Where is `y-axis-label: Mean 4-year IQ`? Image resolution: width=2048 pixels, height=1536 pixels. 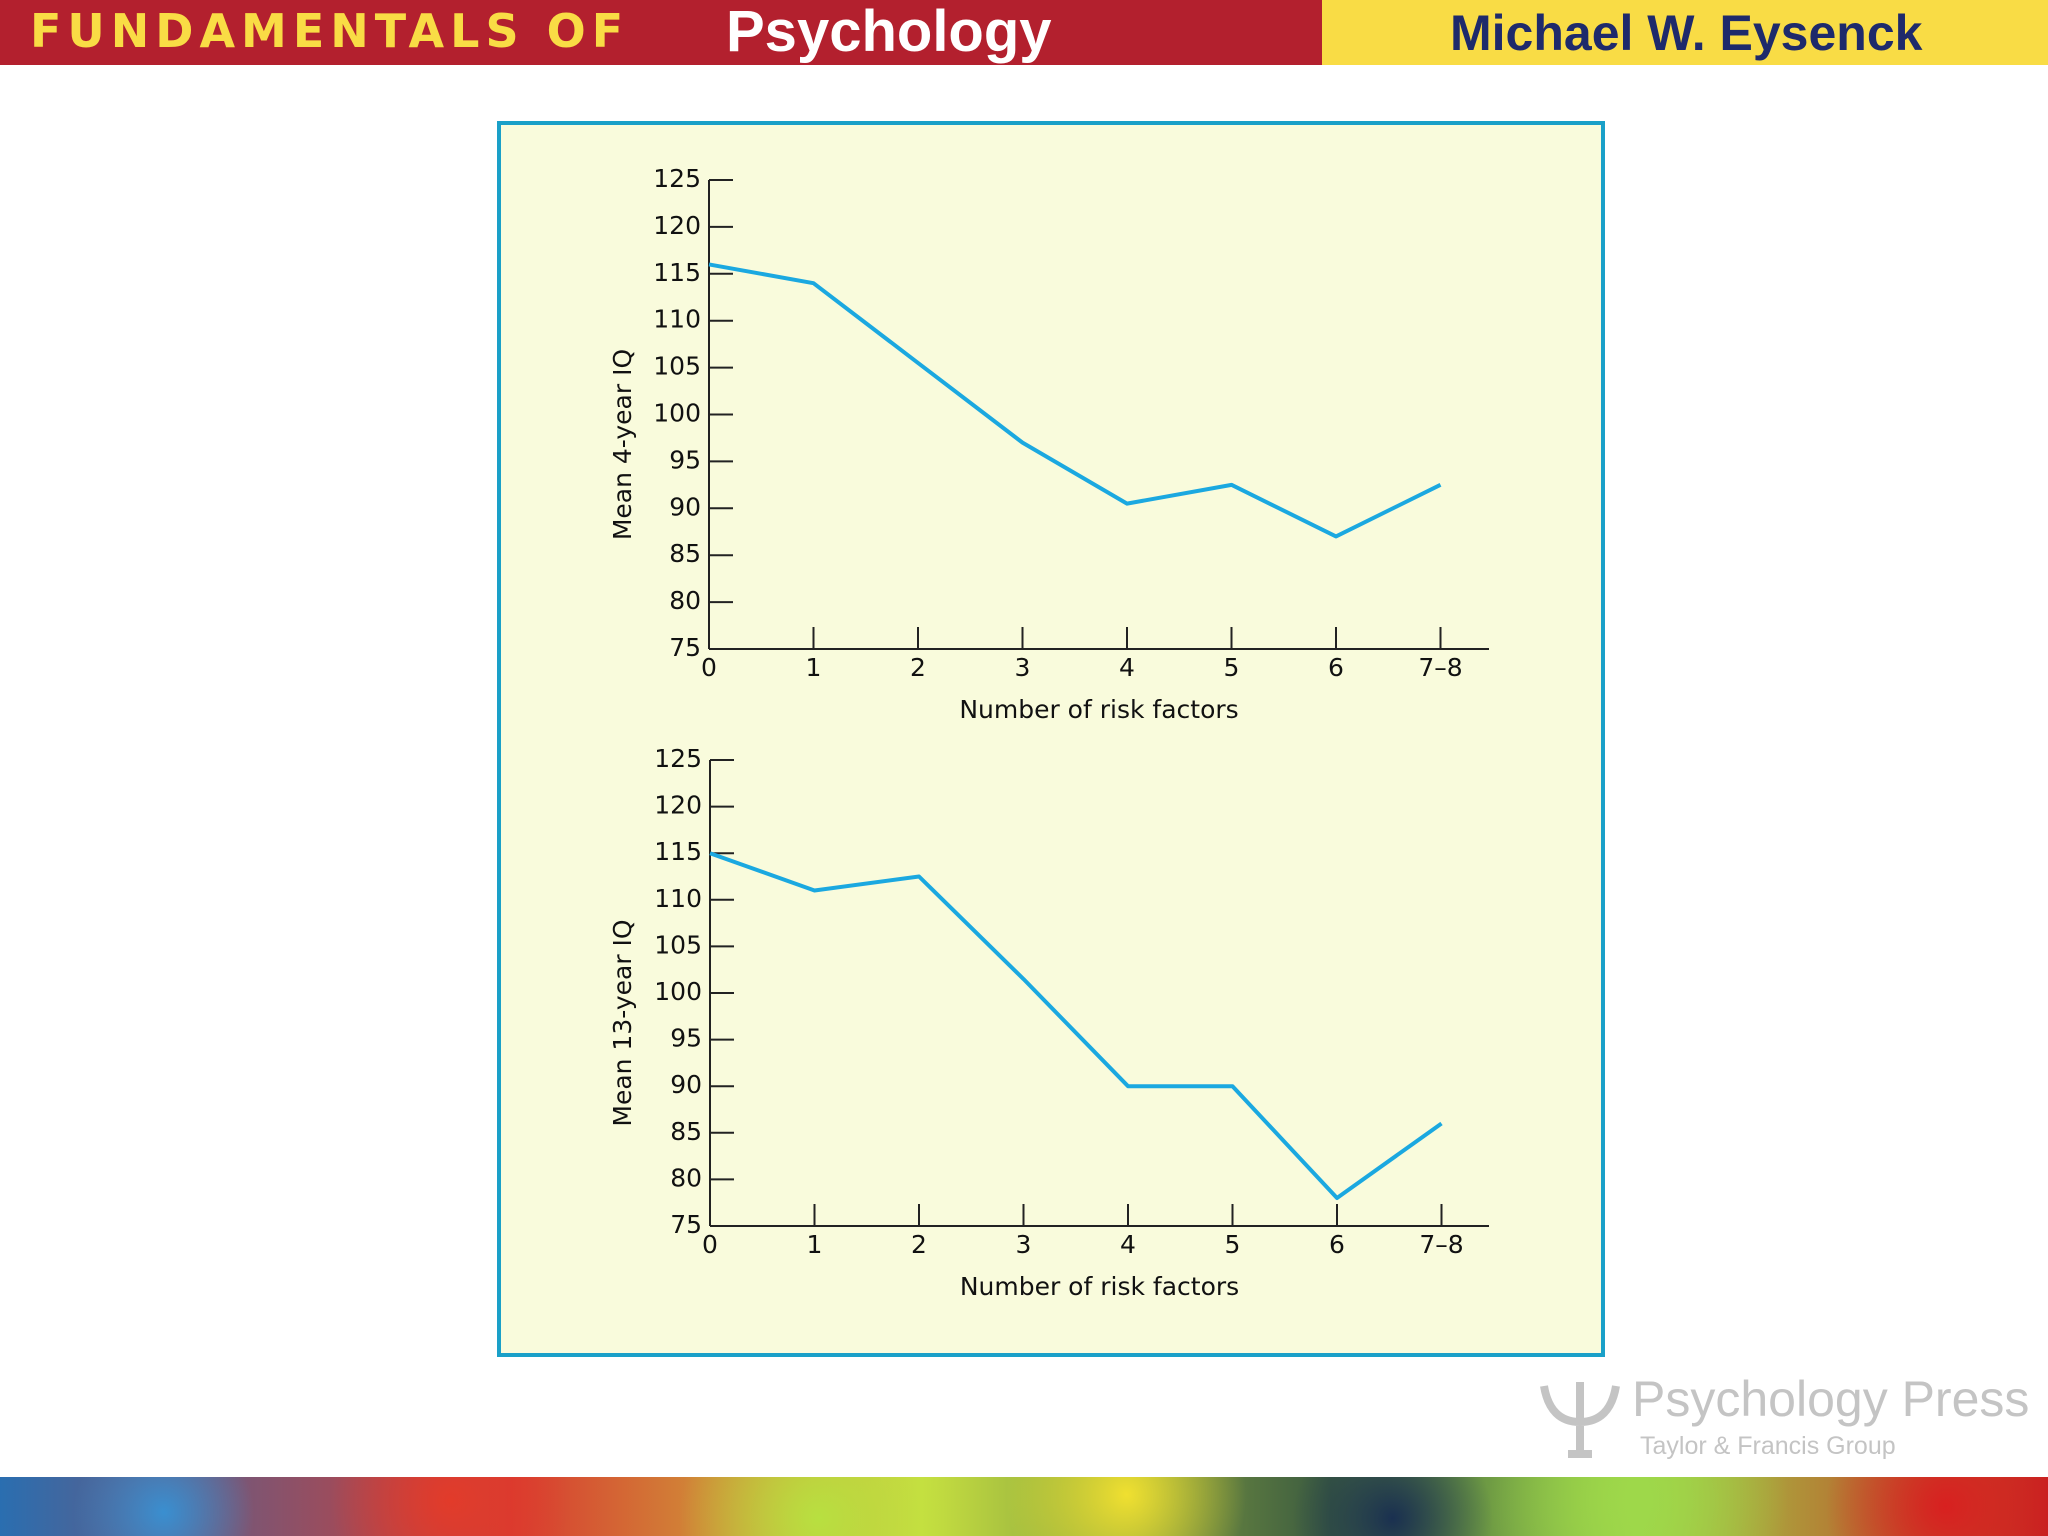 y-axis-label: Mean 4-year IQ is located at coordinates (622, 444).